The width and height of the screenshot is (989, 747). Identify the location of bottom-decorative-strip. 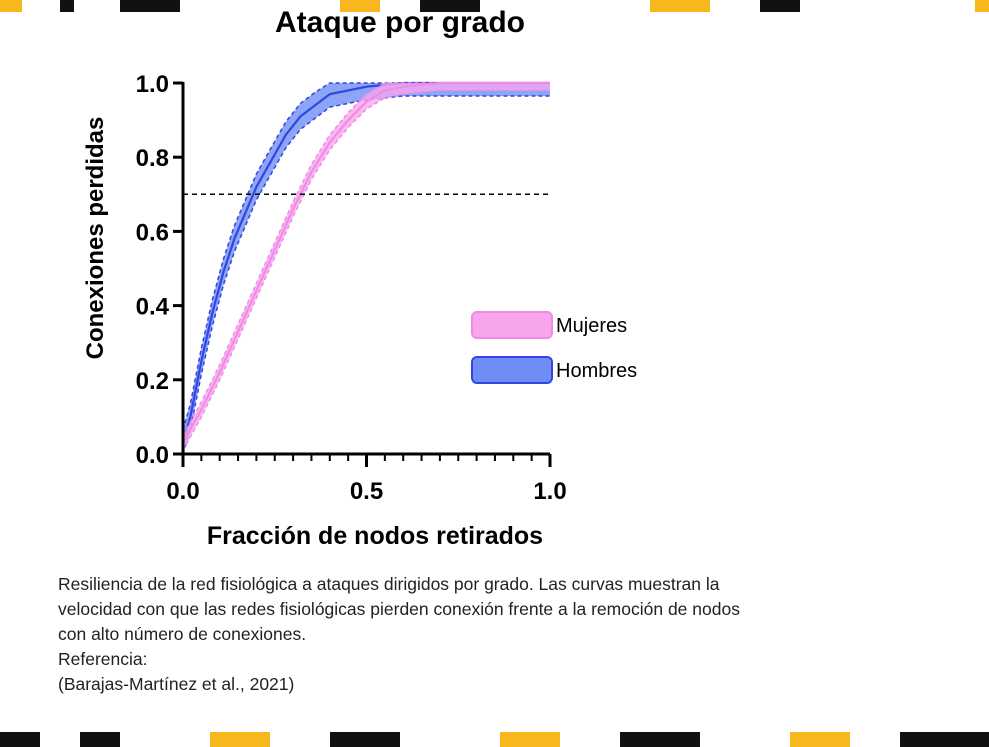
(494, 739).